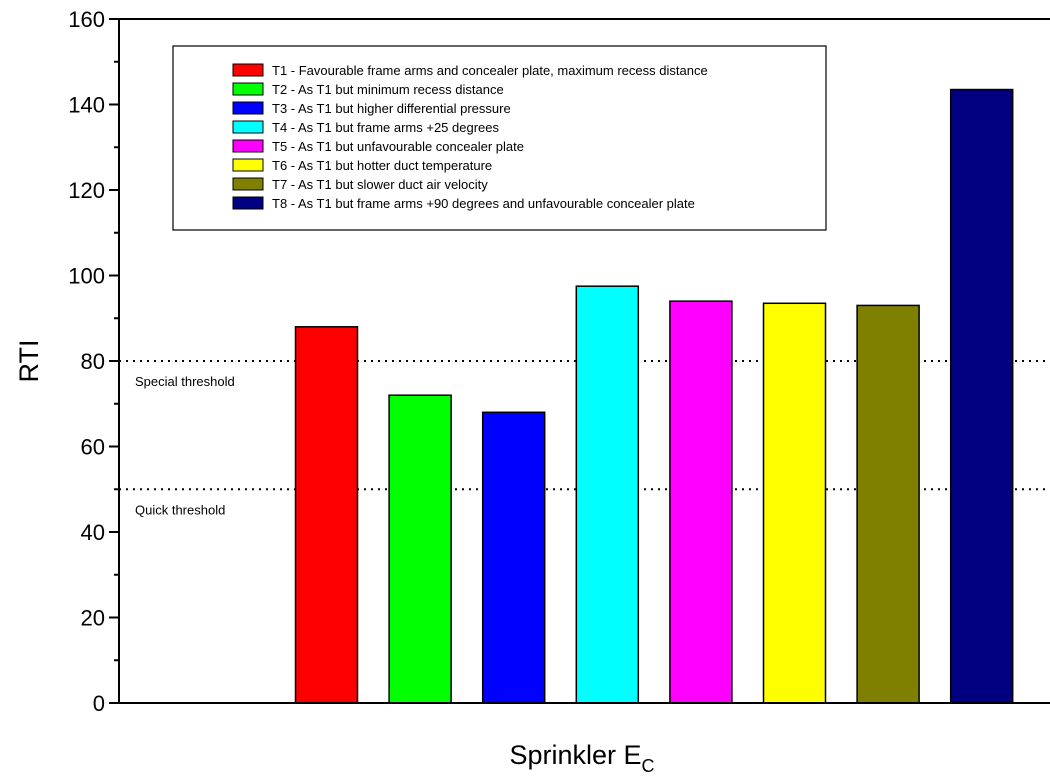 This screenshot has height=783, width=1050. I want to click on bar-t1, so click(326, 515).